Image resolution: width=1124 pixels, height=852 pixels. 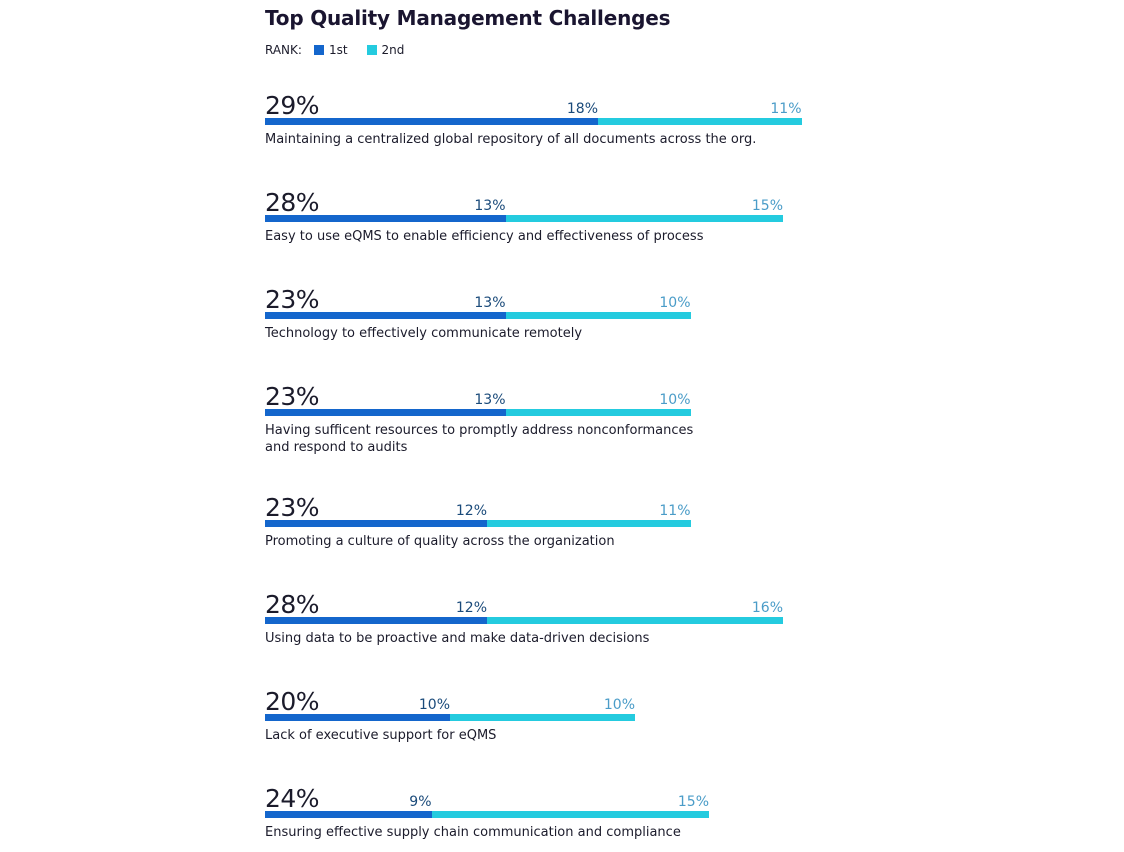 What do you see at coordinates (292, 701) in the screenshot?
I see `total-value: 20%` at bounding box center [292, 701].